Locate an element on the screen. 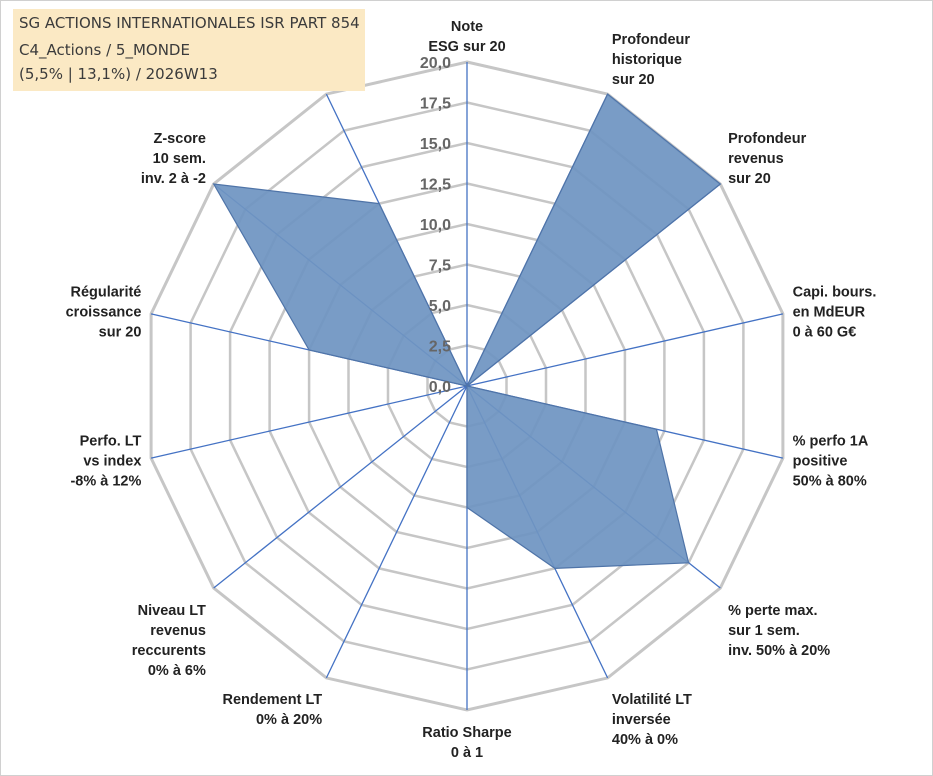  radial-tick-label: 12,5 is located at coordinates (435, 185).